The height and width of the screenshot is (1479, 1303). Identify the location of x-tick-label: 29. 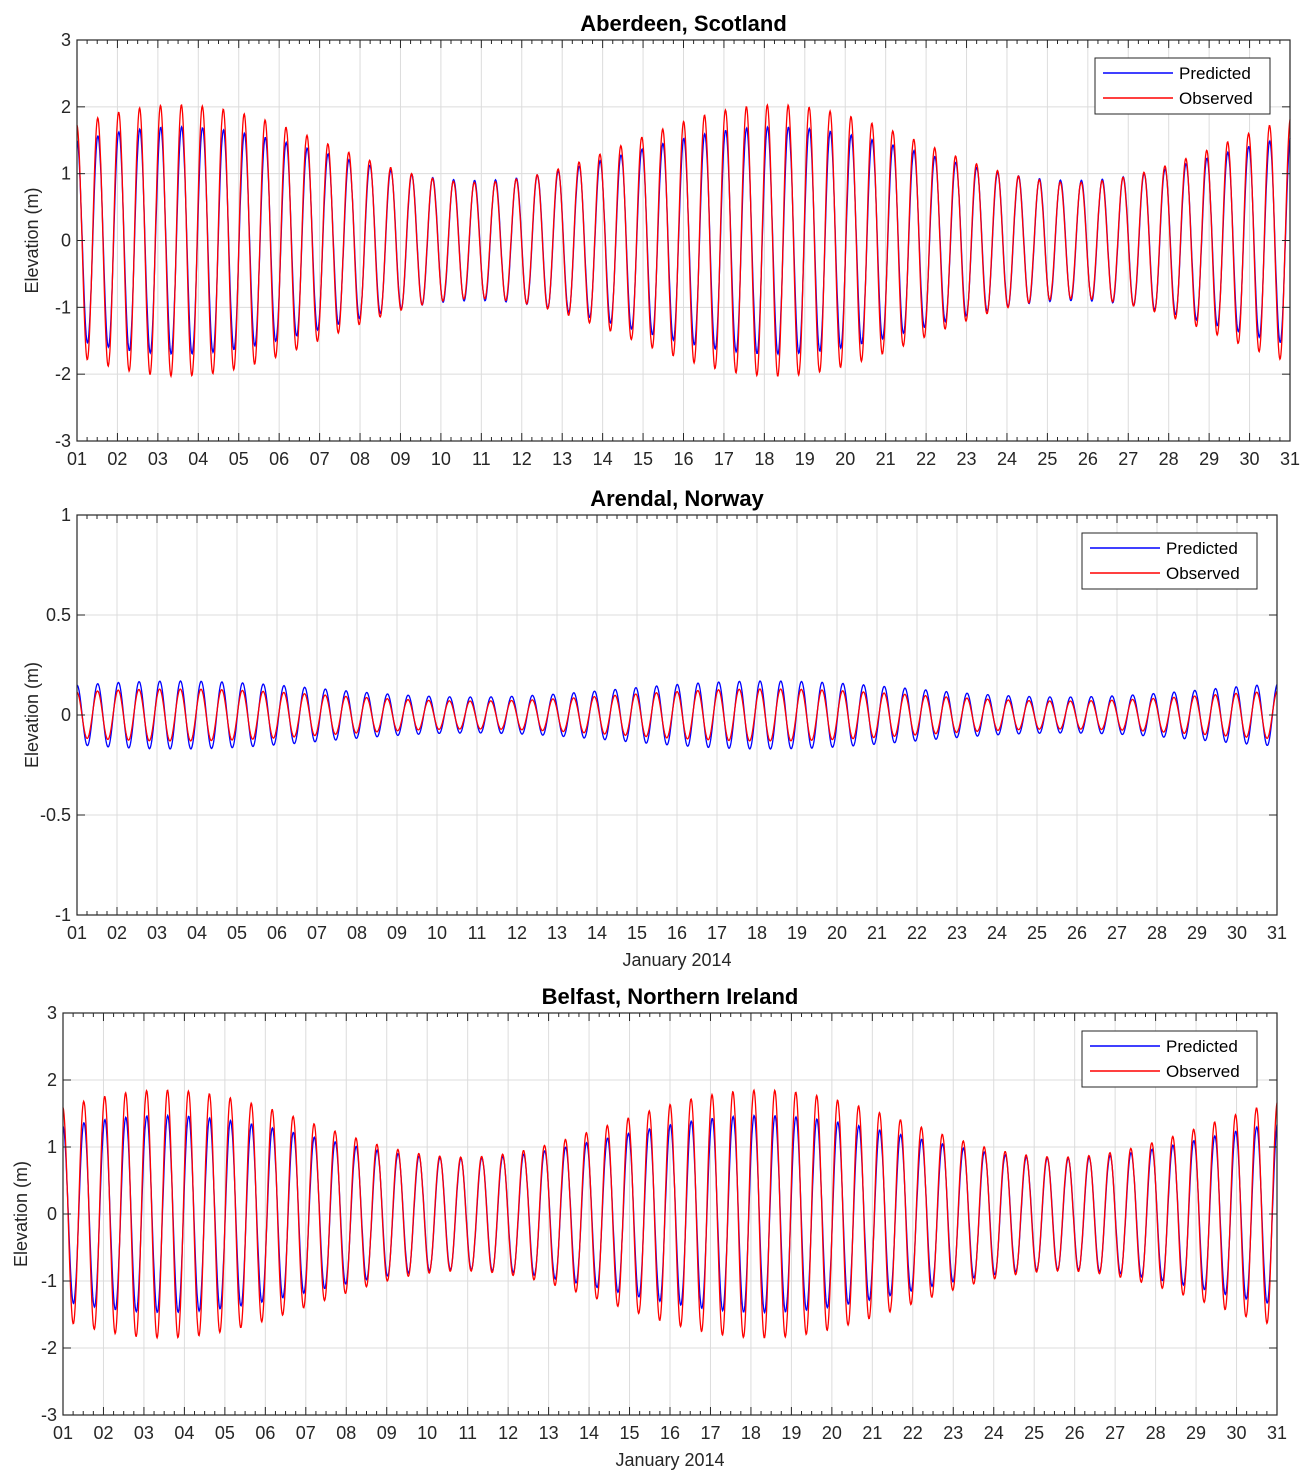
(1209, 459).